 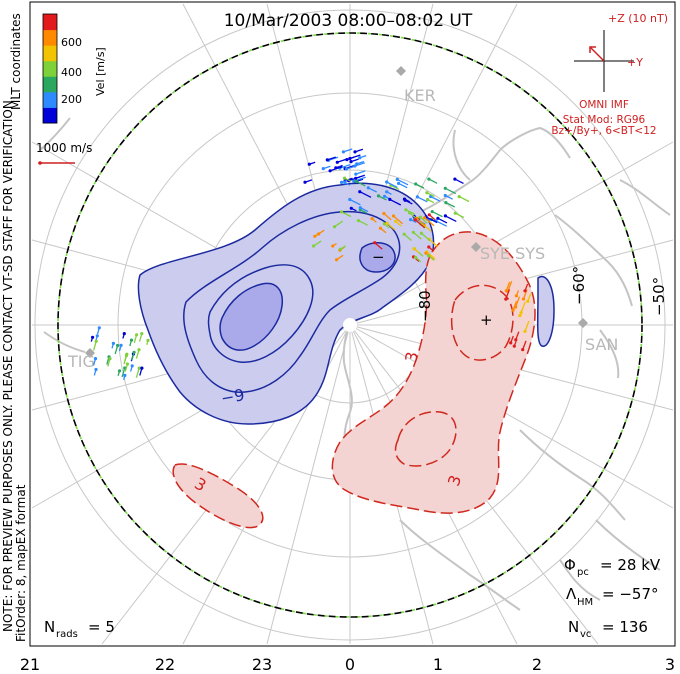 What do you see at coordinates (512, 253) in the screenshot?
I see `station-label-sye-sys: SYE SYS` at bounding box center [512, 253].